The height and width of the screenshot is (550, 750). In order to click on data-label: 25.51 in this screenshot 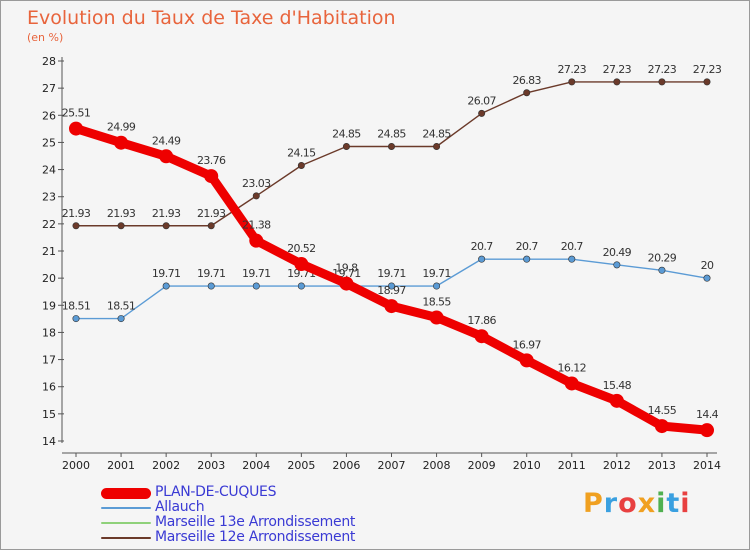, I will do `click(76, 113)`.